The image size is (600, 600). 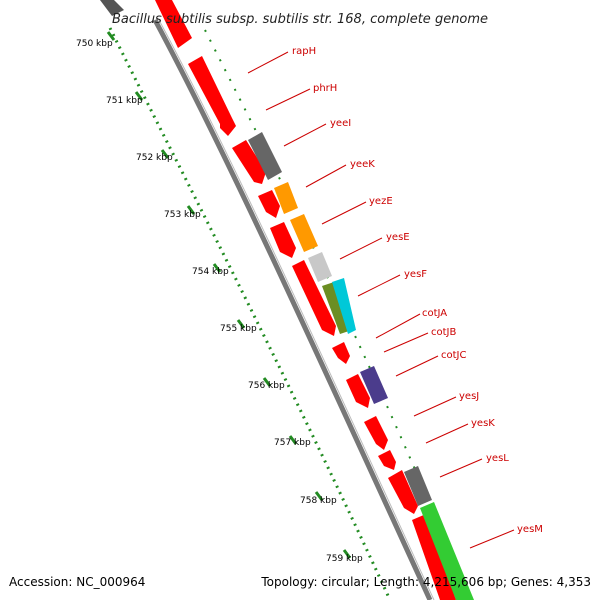 I want to click on gene-label-yesK: yesK, so click(x=483, y=423).